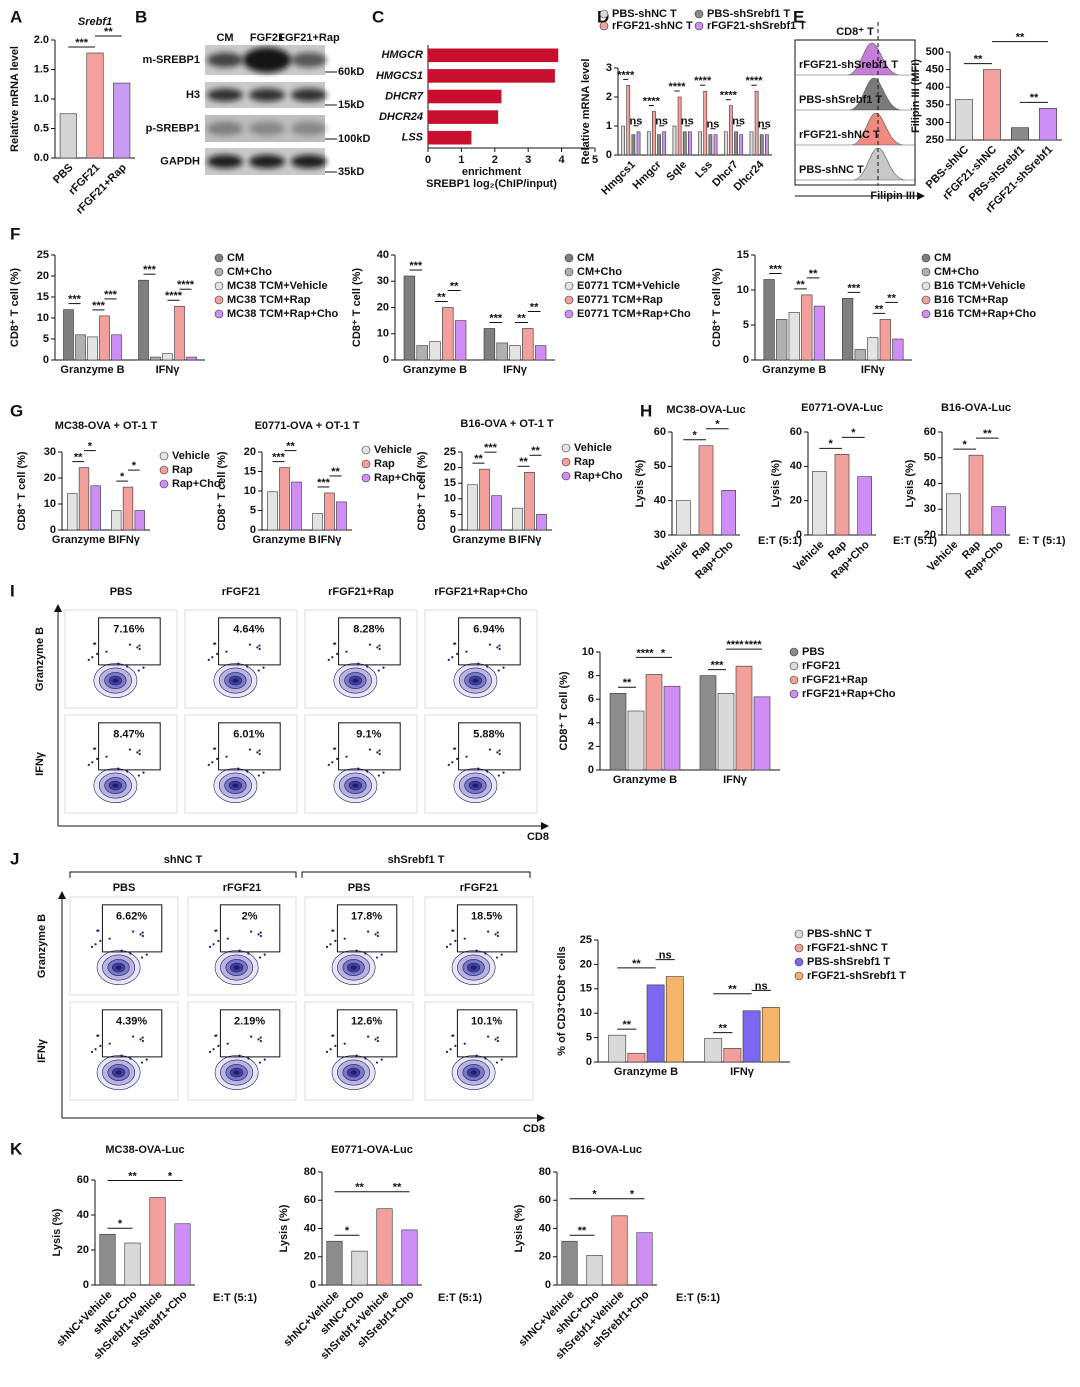  What do you see at coordinates (746, 325) in the screenshot?
I see `y-tick-label: 5` at bounding box center [746, 325].